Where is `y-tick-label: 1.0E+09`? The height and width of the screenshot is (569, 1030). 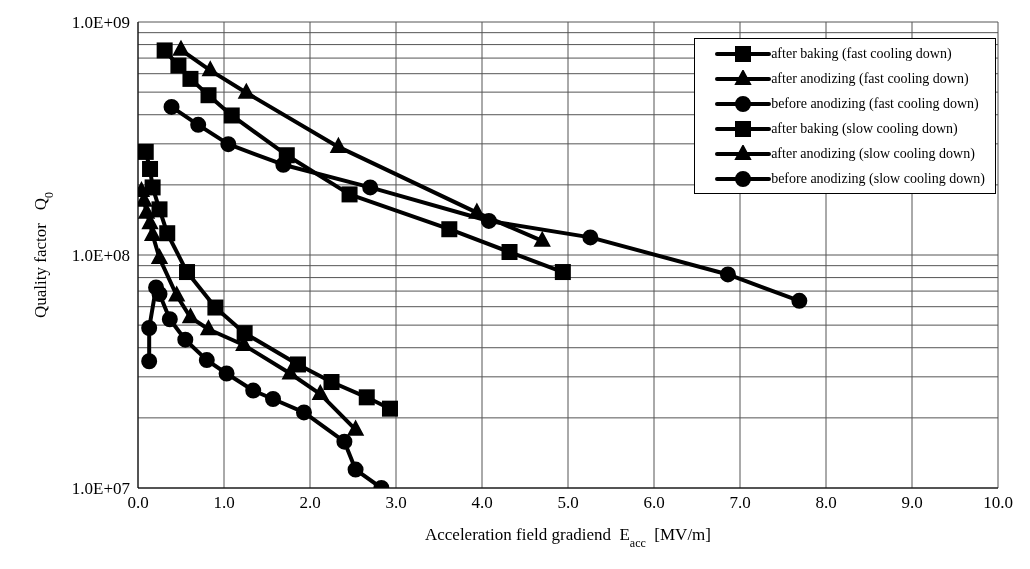
y-tick-label: 1.0E+09 is located at coordinates (100, 23).